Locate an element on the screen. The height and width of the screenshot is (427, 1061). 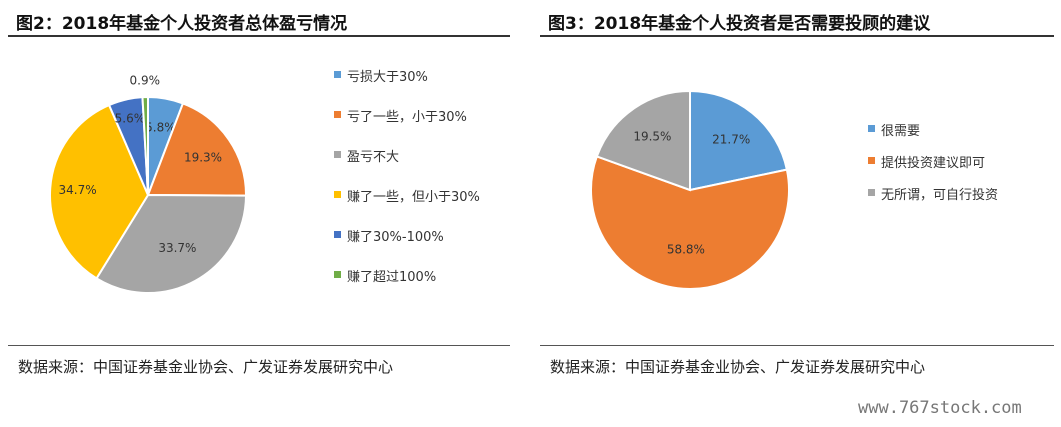
chart-title: 图2：2018年基金个人投资者总体盈亏情况 is located at coordinates (182, 24).